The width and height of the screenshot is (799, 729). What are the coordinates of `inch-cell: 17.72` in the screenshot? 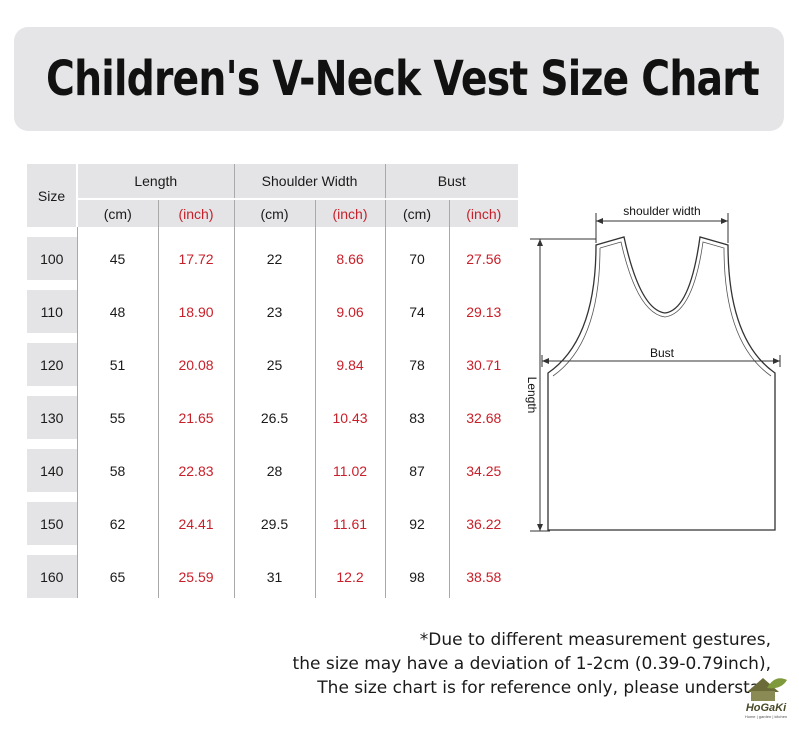 It's located at (196, 258).